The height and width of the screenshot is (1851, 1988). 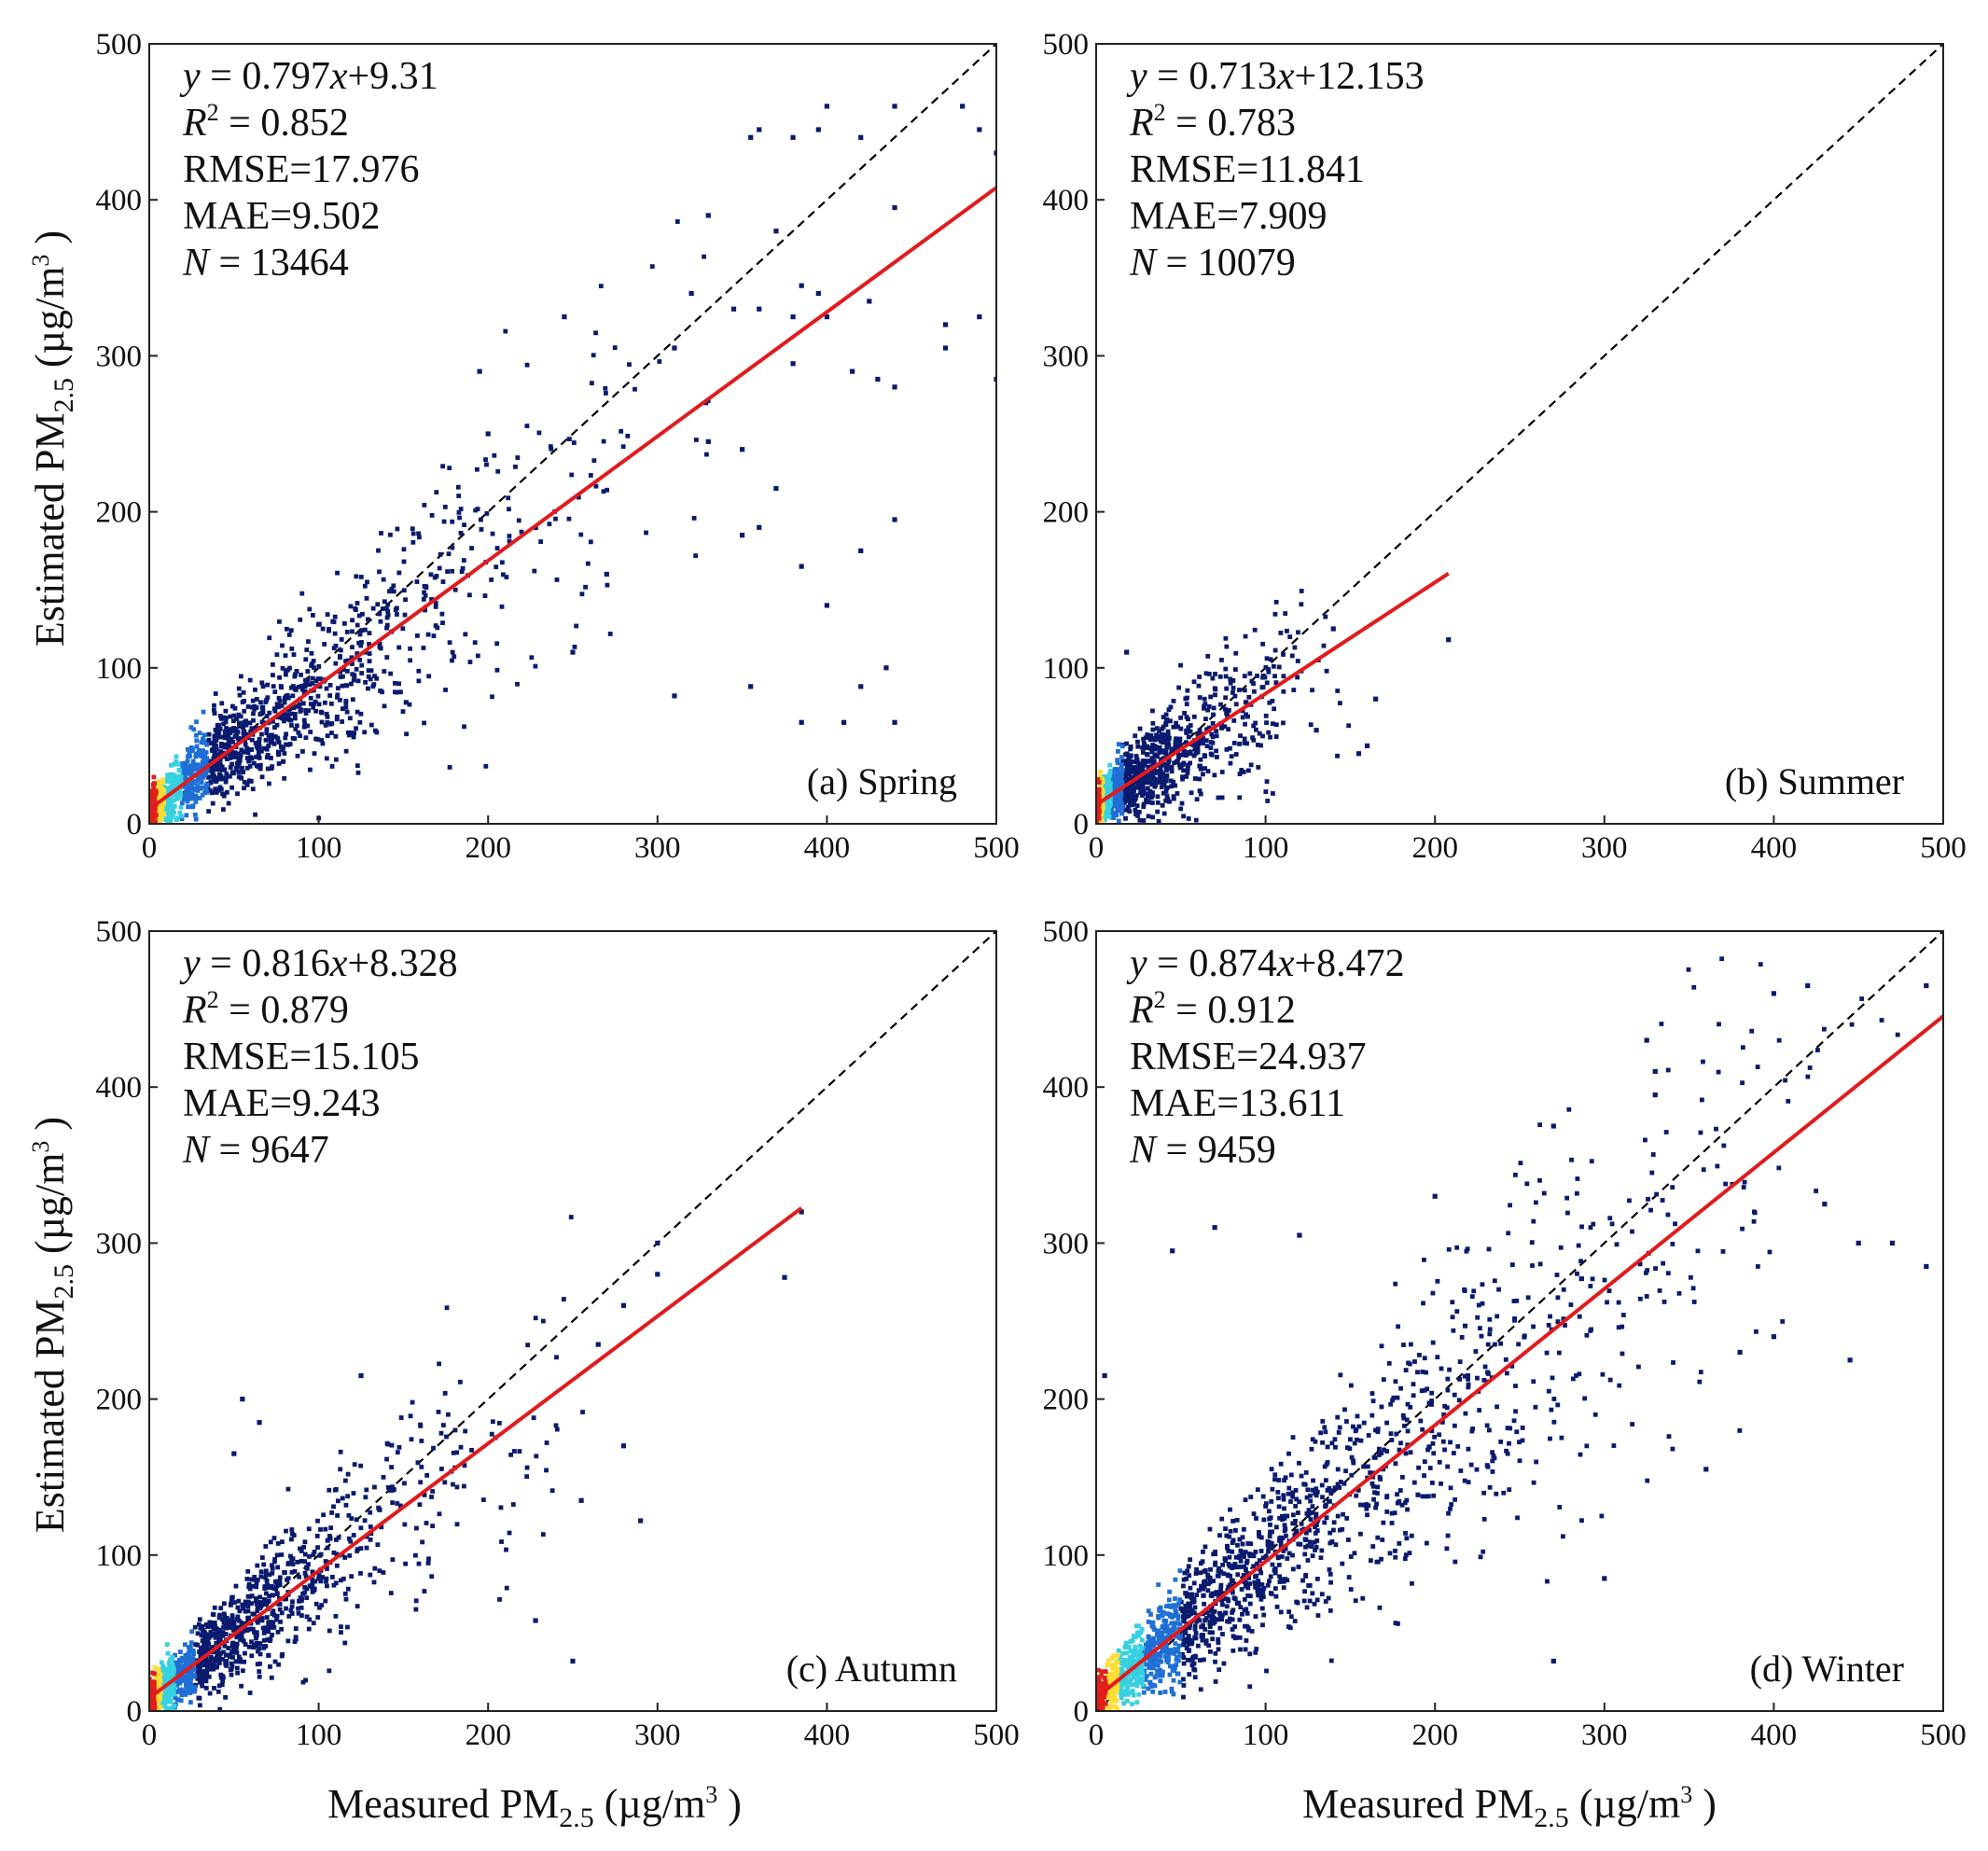 I want to click on summer-points, so click(x=1274, y=706).